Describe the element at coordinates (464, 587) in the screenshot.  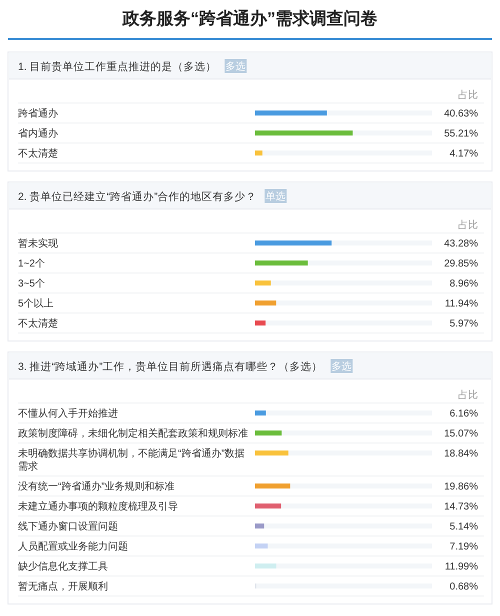
I see `data-label: 0.68%` at that location.